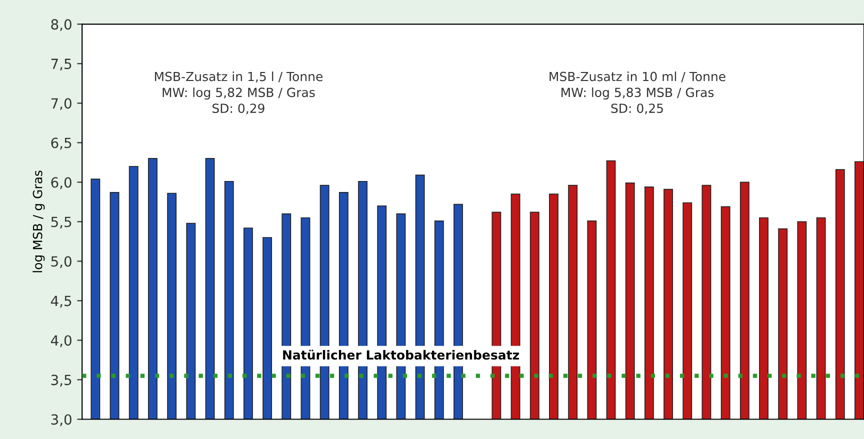 Image resolution: width=864 pixels, height=439 pixels. What do you see at coordinates (61, 104) in the screenshot?
I see `y-tick-label: 7,0` at bounding box center [61, 104].